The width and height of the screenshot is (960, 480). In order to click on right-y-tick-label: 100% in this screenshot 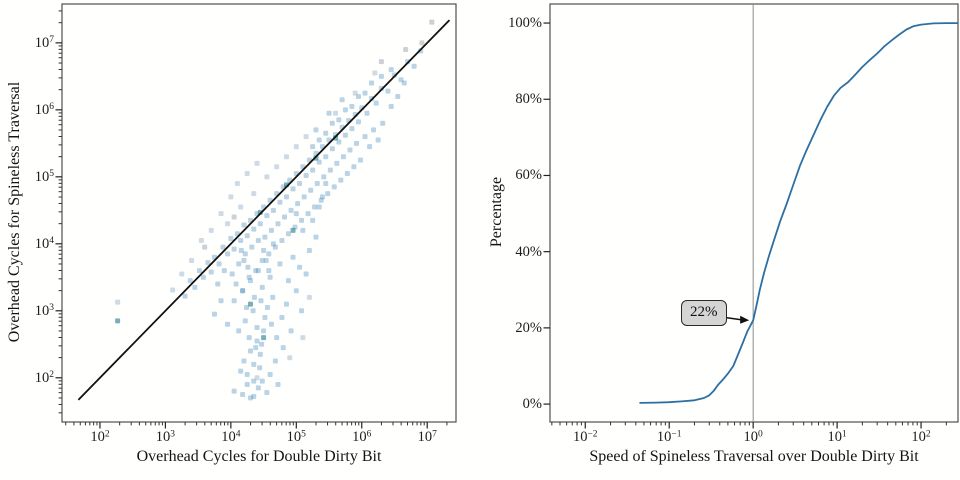, I will do `click(525, 22)`.